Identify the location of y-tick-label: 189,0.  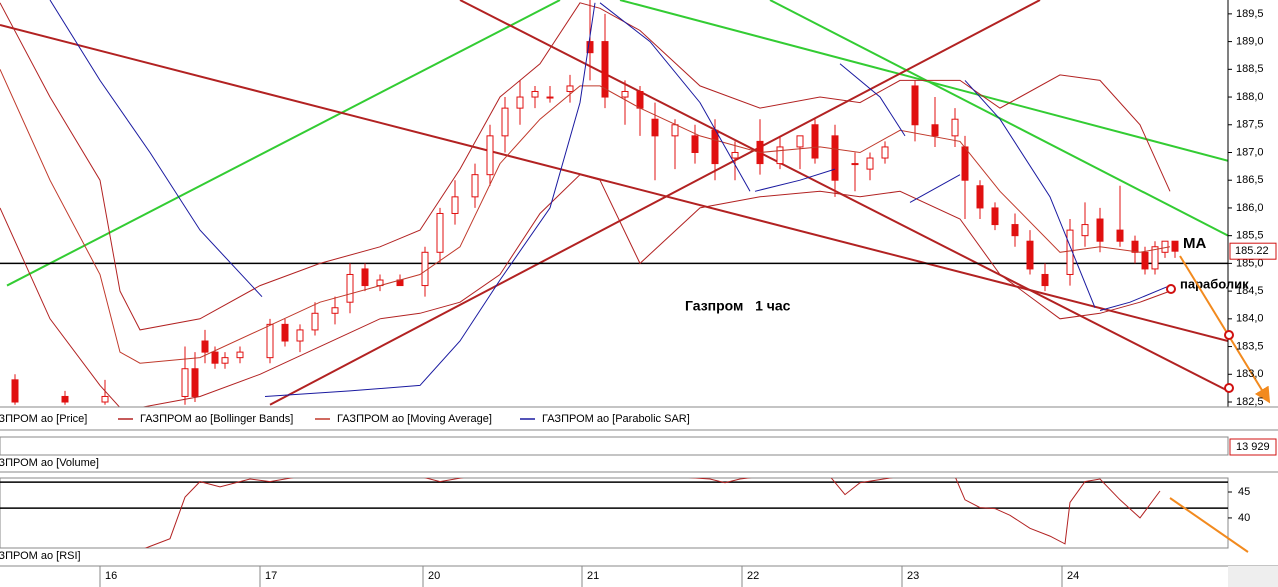
(1250, 41).